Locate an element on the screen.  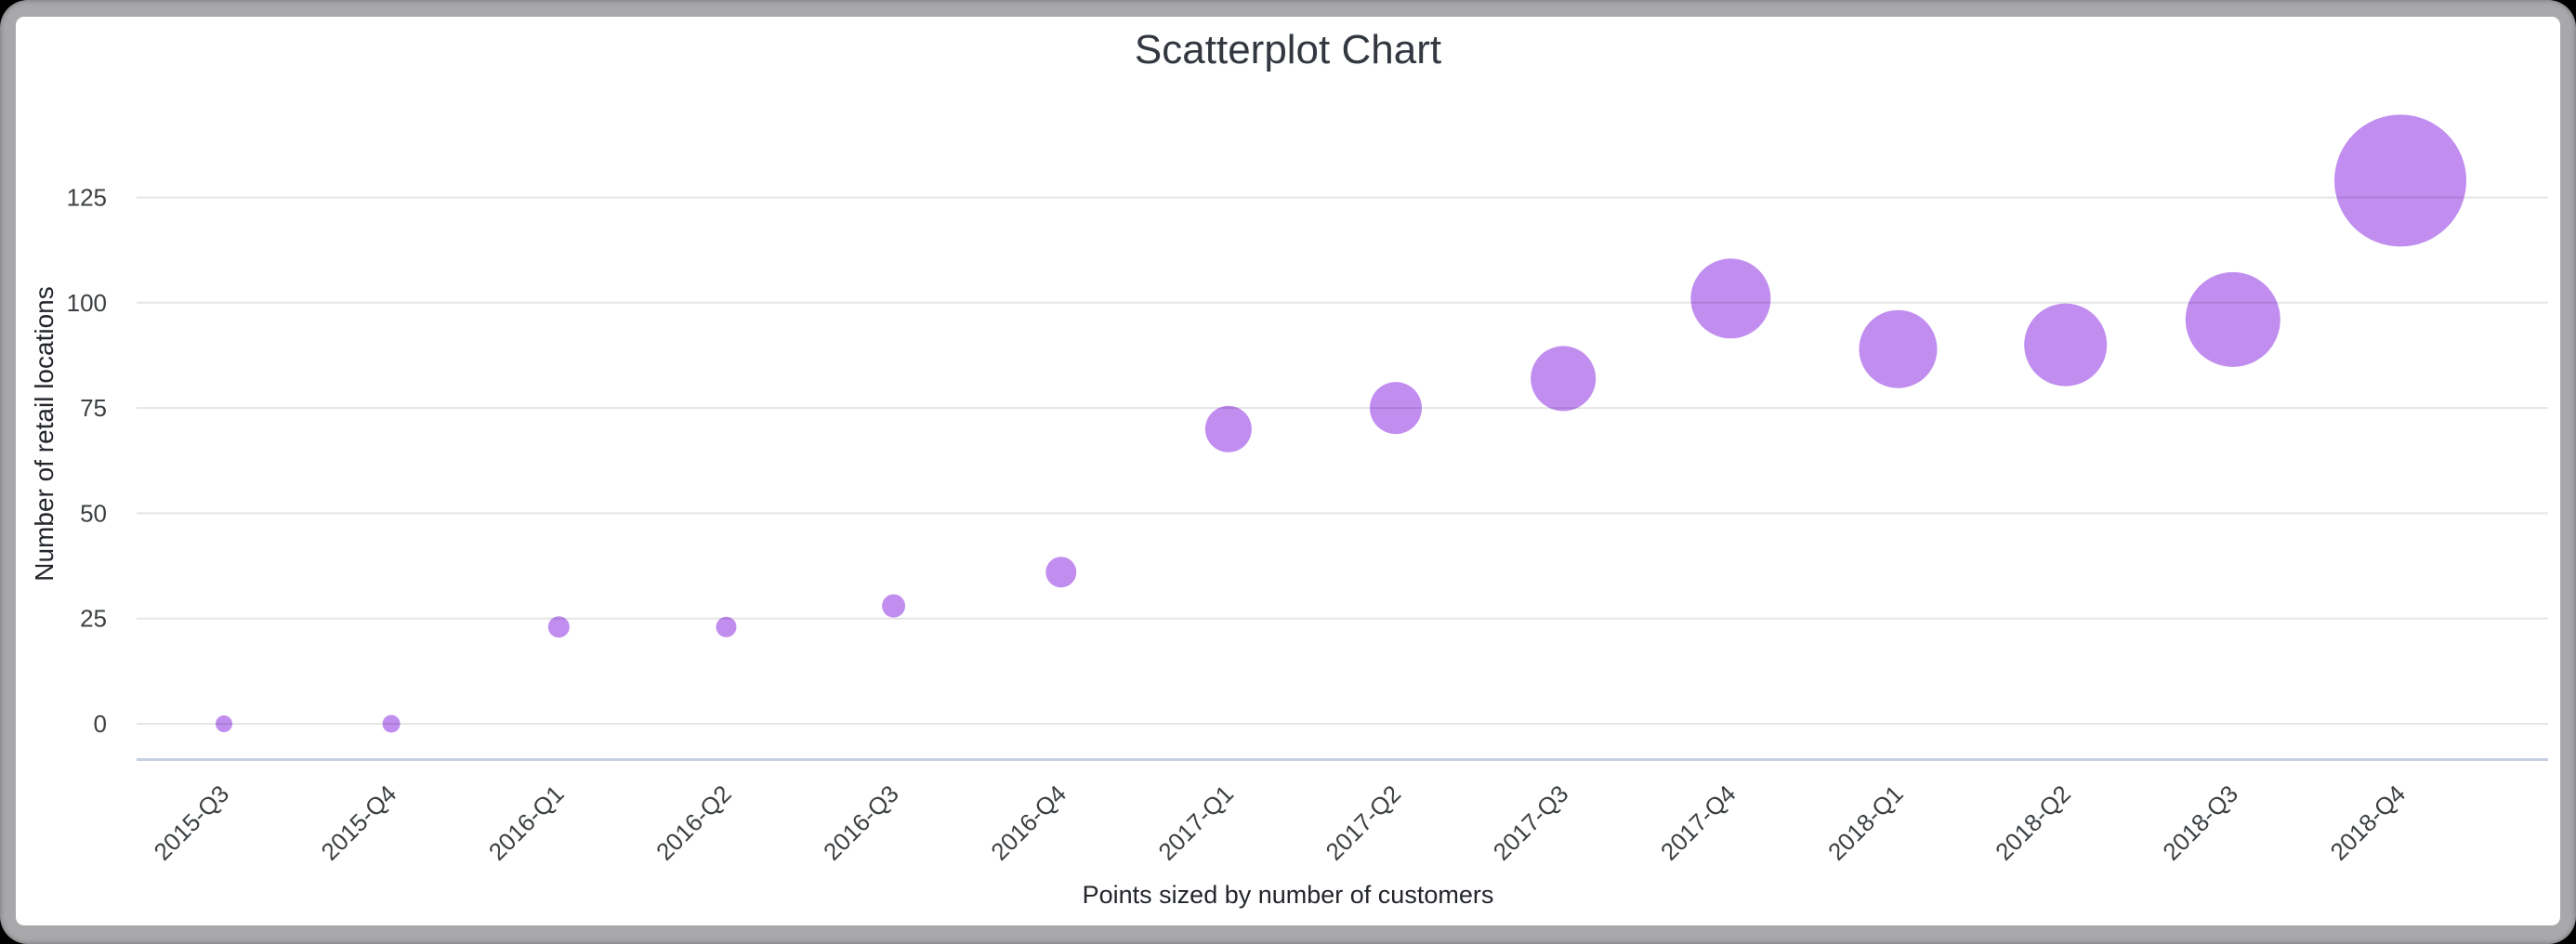
bubble-2016-Q2 is located at coordinates (726, 626).